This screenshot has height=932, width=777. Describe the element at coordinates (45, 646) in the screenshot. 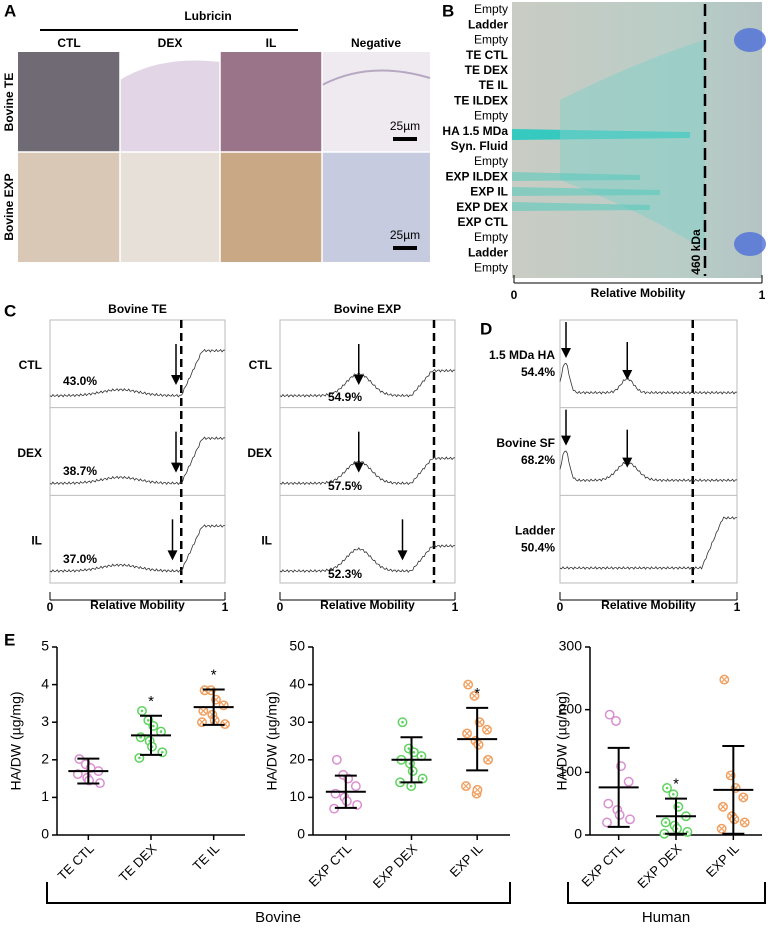

I see `y-tick-label: 5` at that location.